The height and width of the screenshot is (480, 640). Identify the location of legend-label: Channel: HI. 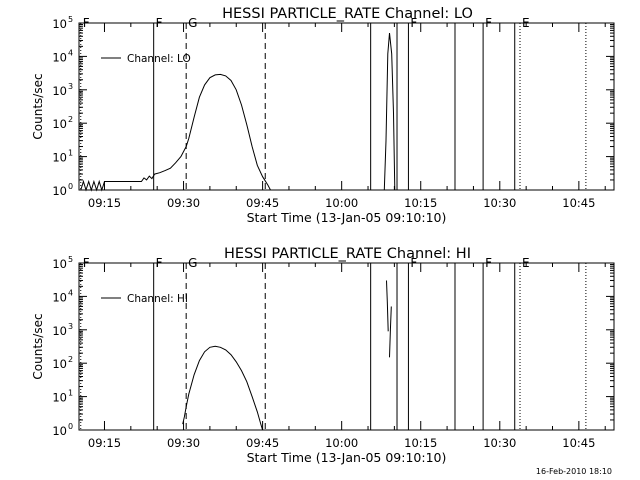
(157, 299).